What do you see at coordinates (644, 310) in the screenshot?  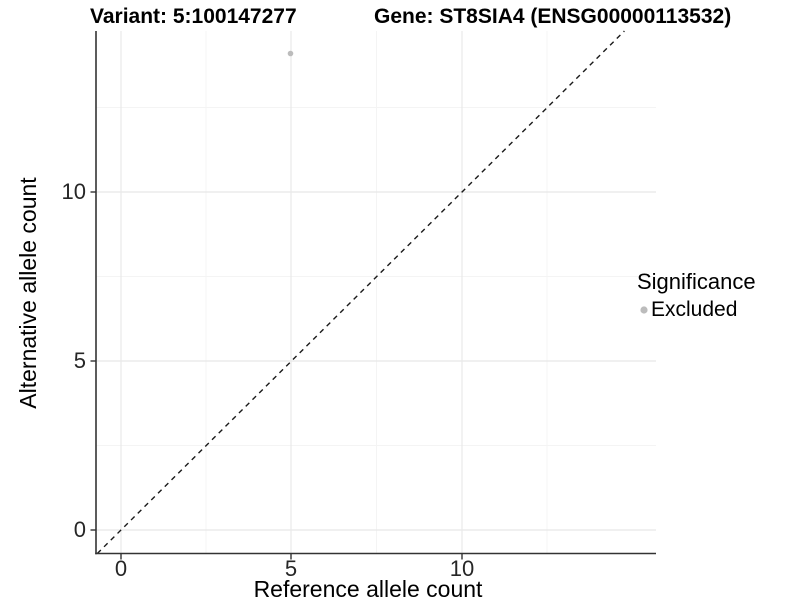 I see `legend-key-icon` at bounding box center [644, 310].